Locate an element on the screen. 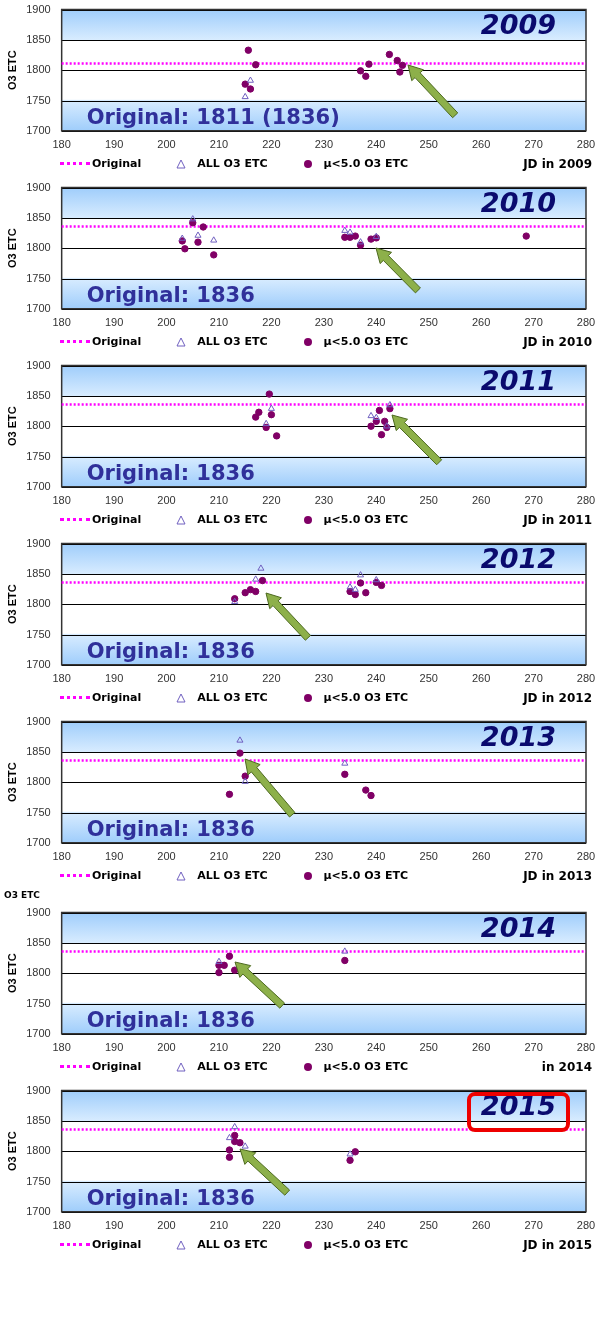 This screenshot has width=606, height=1342. chart-title: 2012 is located at coordinates (518, 559).